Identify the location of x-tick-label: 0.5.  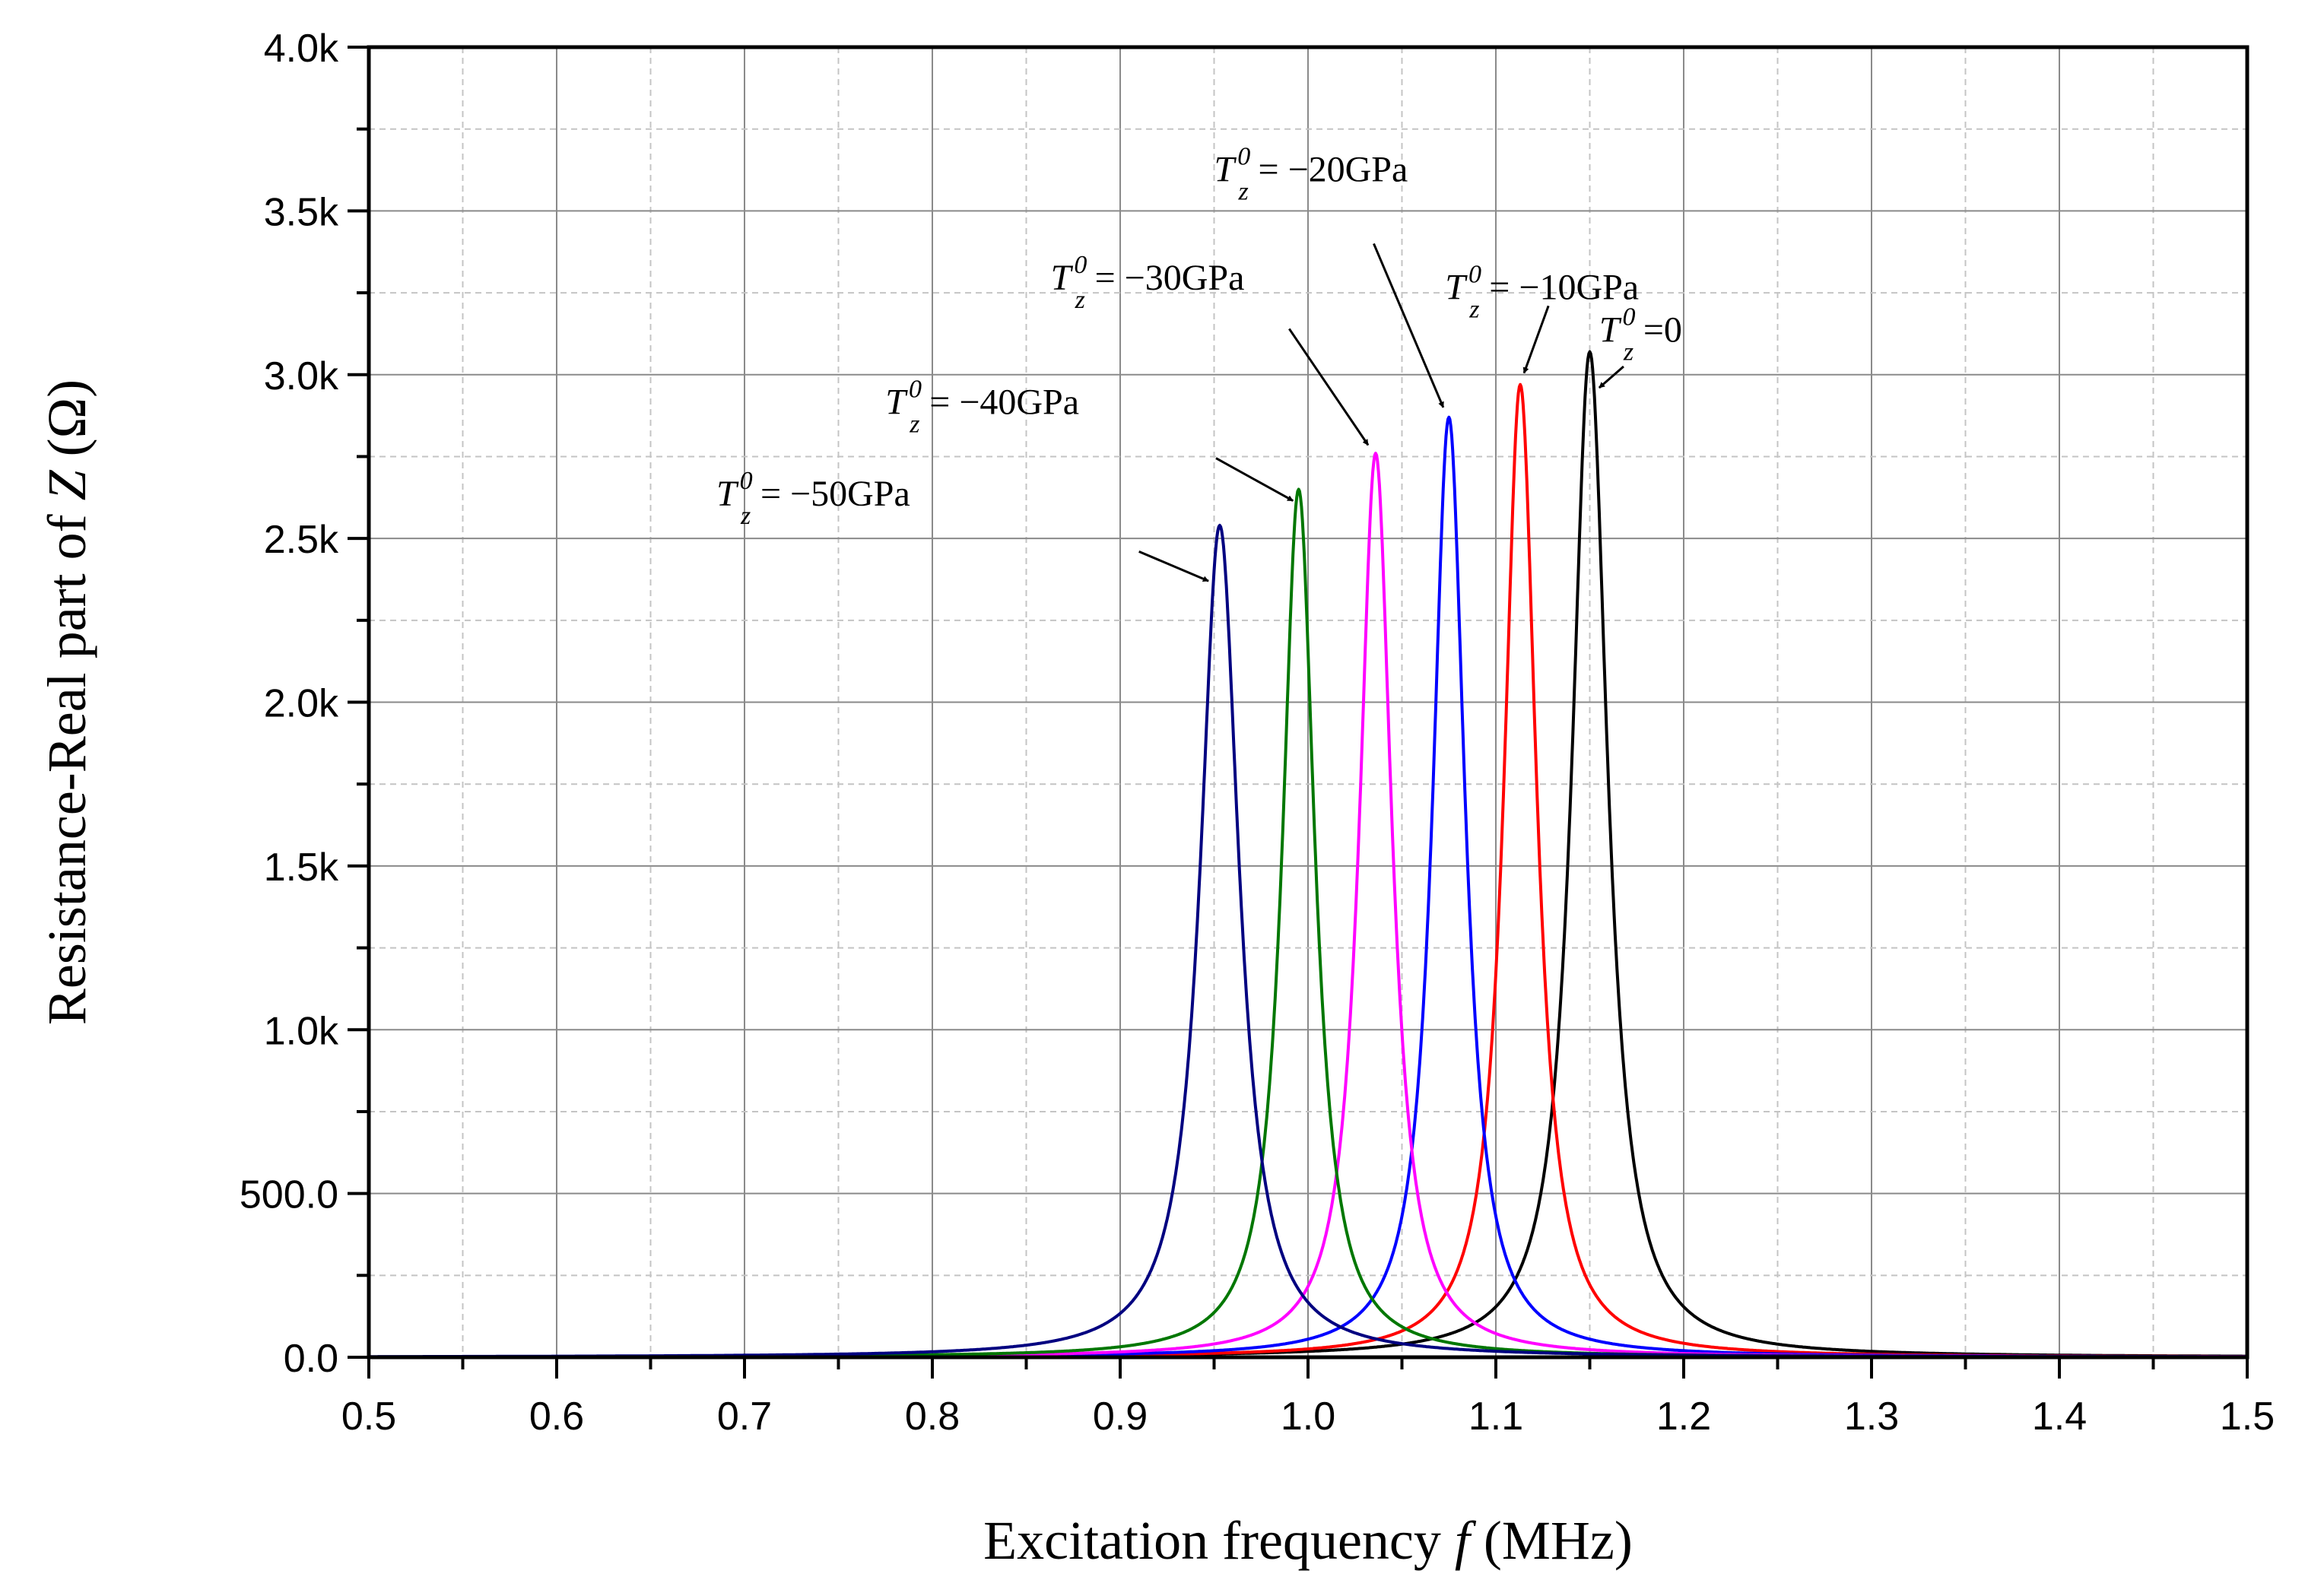
(368, 1417).